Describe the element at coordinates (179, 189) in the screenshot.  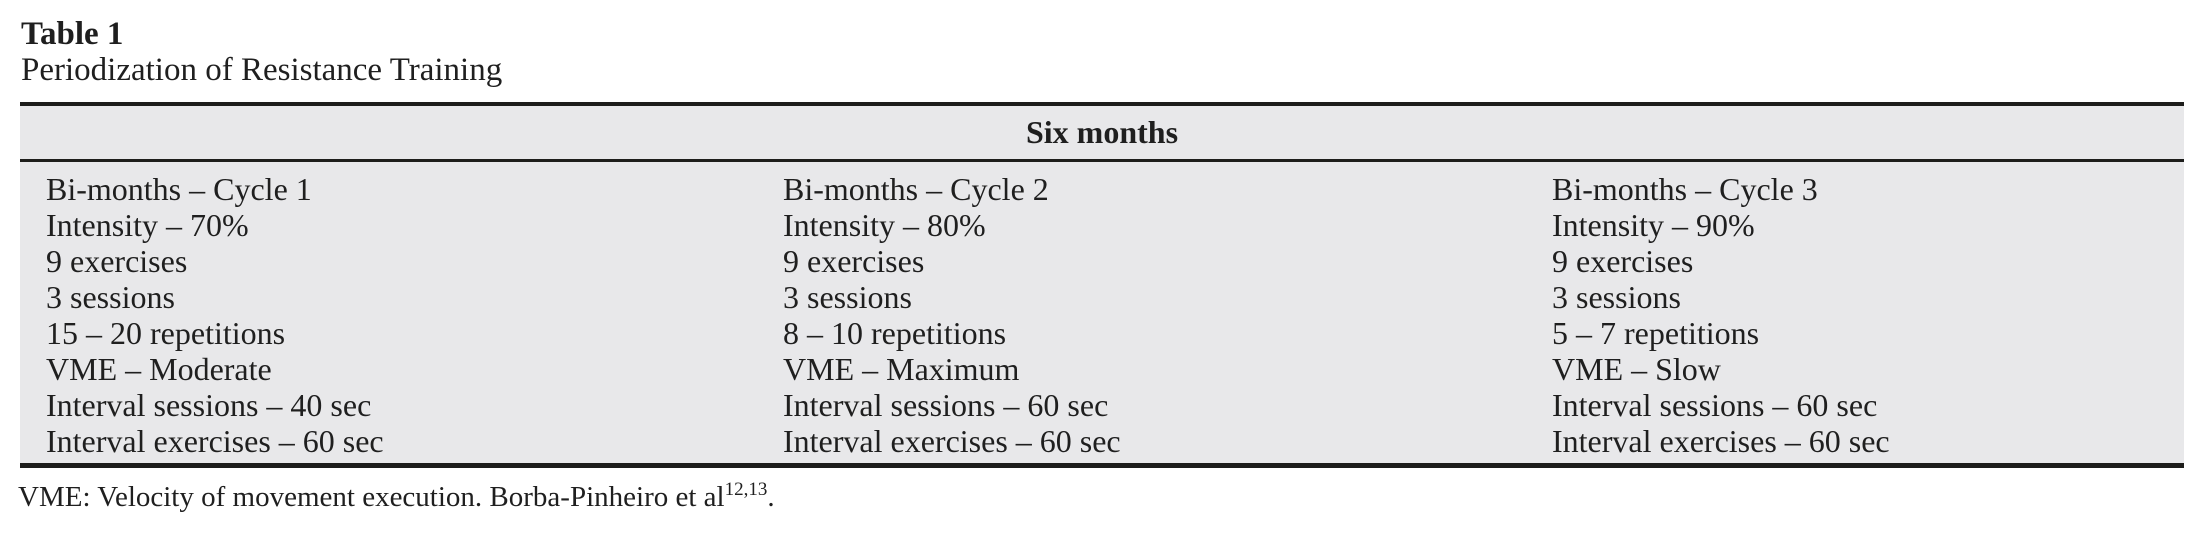
I see `cycle-1-bimonths: Bi-months – Cycle 1` at that location.